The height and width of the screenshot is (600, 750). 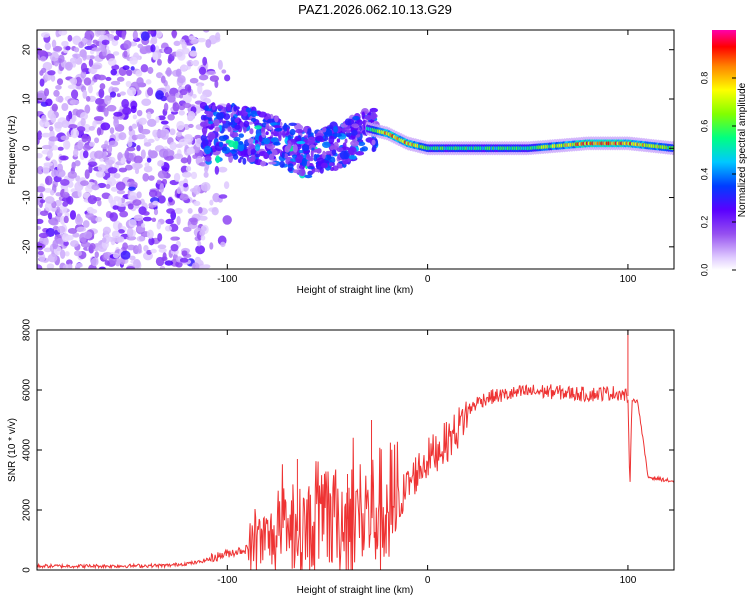 What do you see at coordinates (355, 290) in the screenshot?
I see `spectrogram-x-label: Height of straight line (km)` at bounding box center [355, 290].